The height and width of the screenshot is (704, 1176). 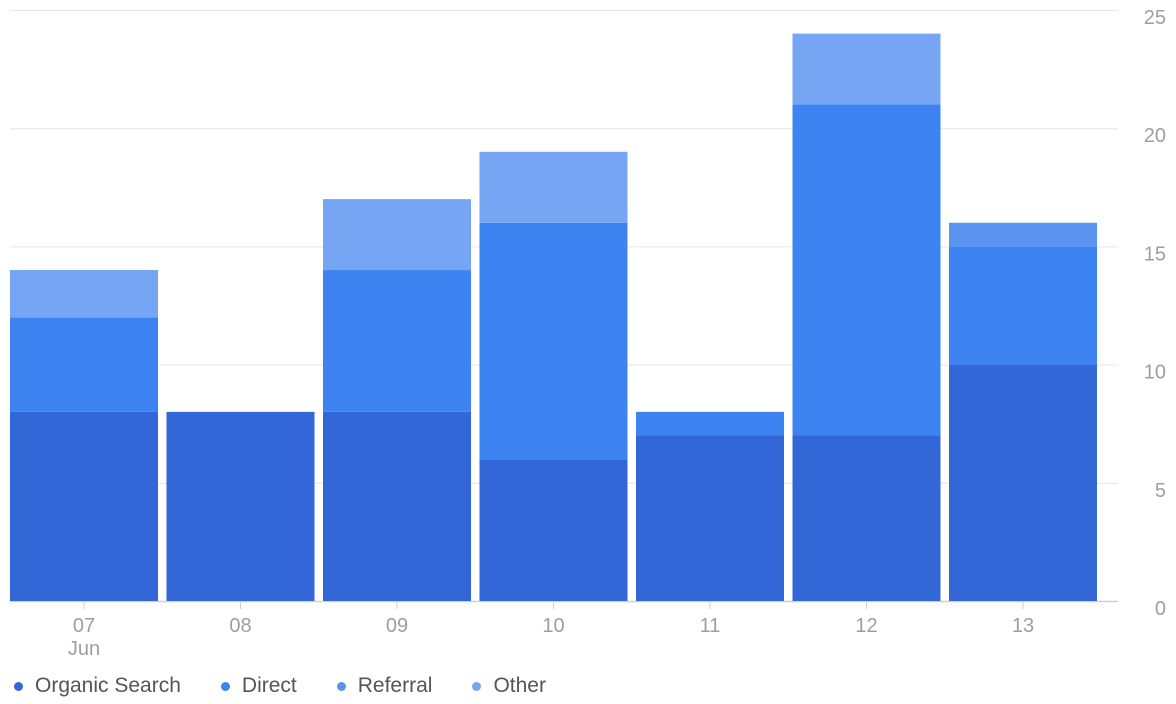 I want to click on x-tick-label: 11, so click(x=710, y=626).